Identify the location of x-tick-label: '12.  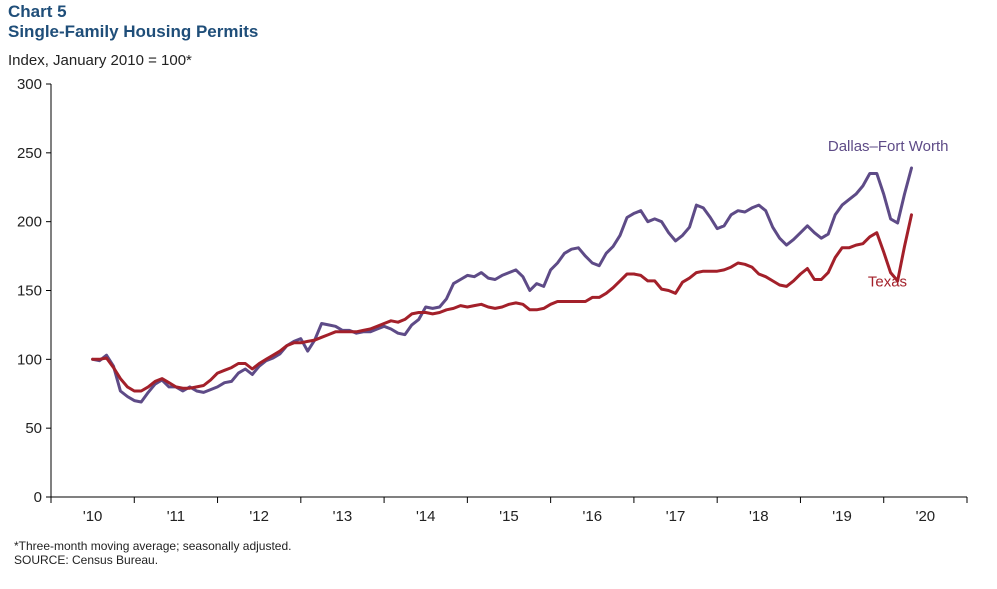
(259, 516).